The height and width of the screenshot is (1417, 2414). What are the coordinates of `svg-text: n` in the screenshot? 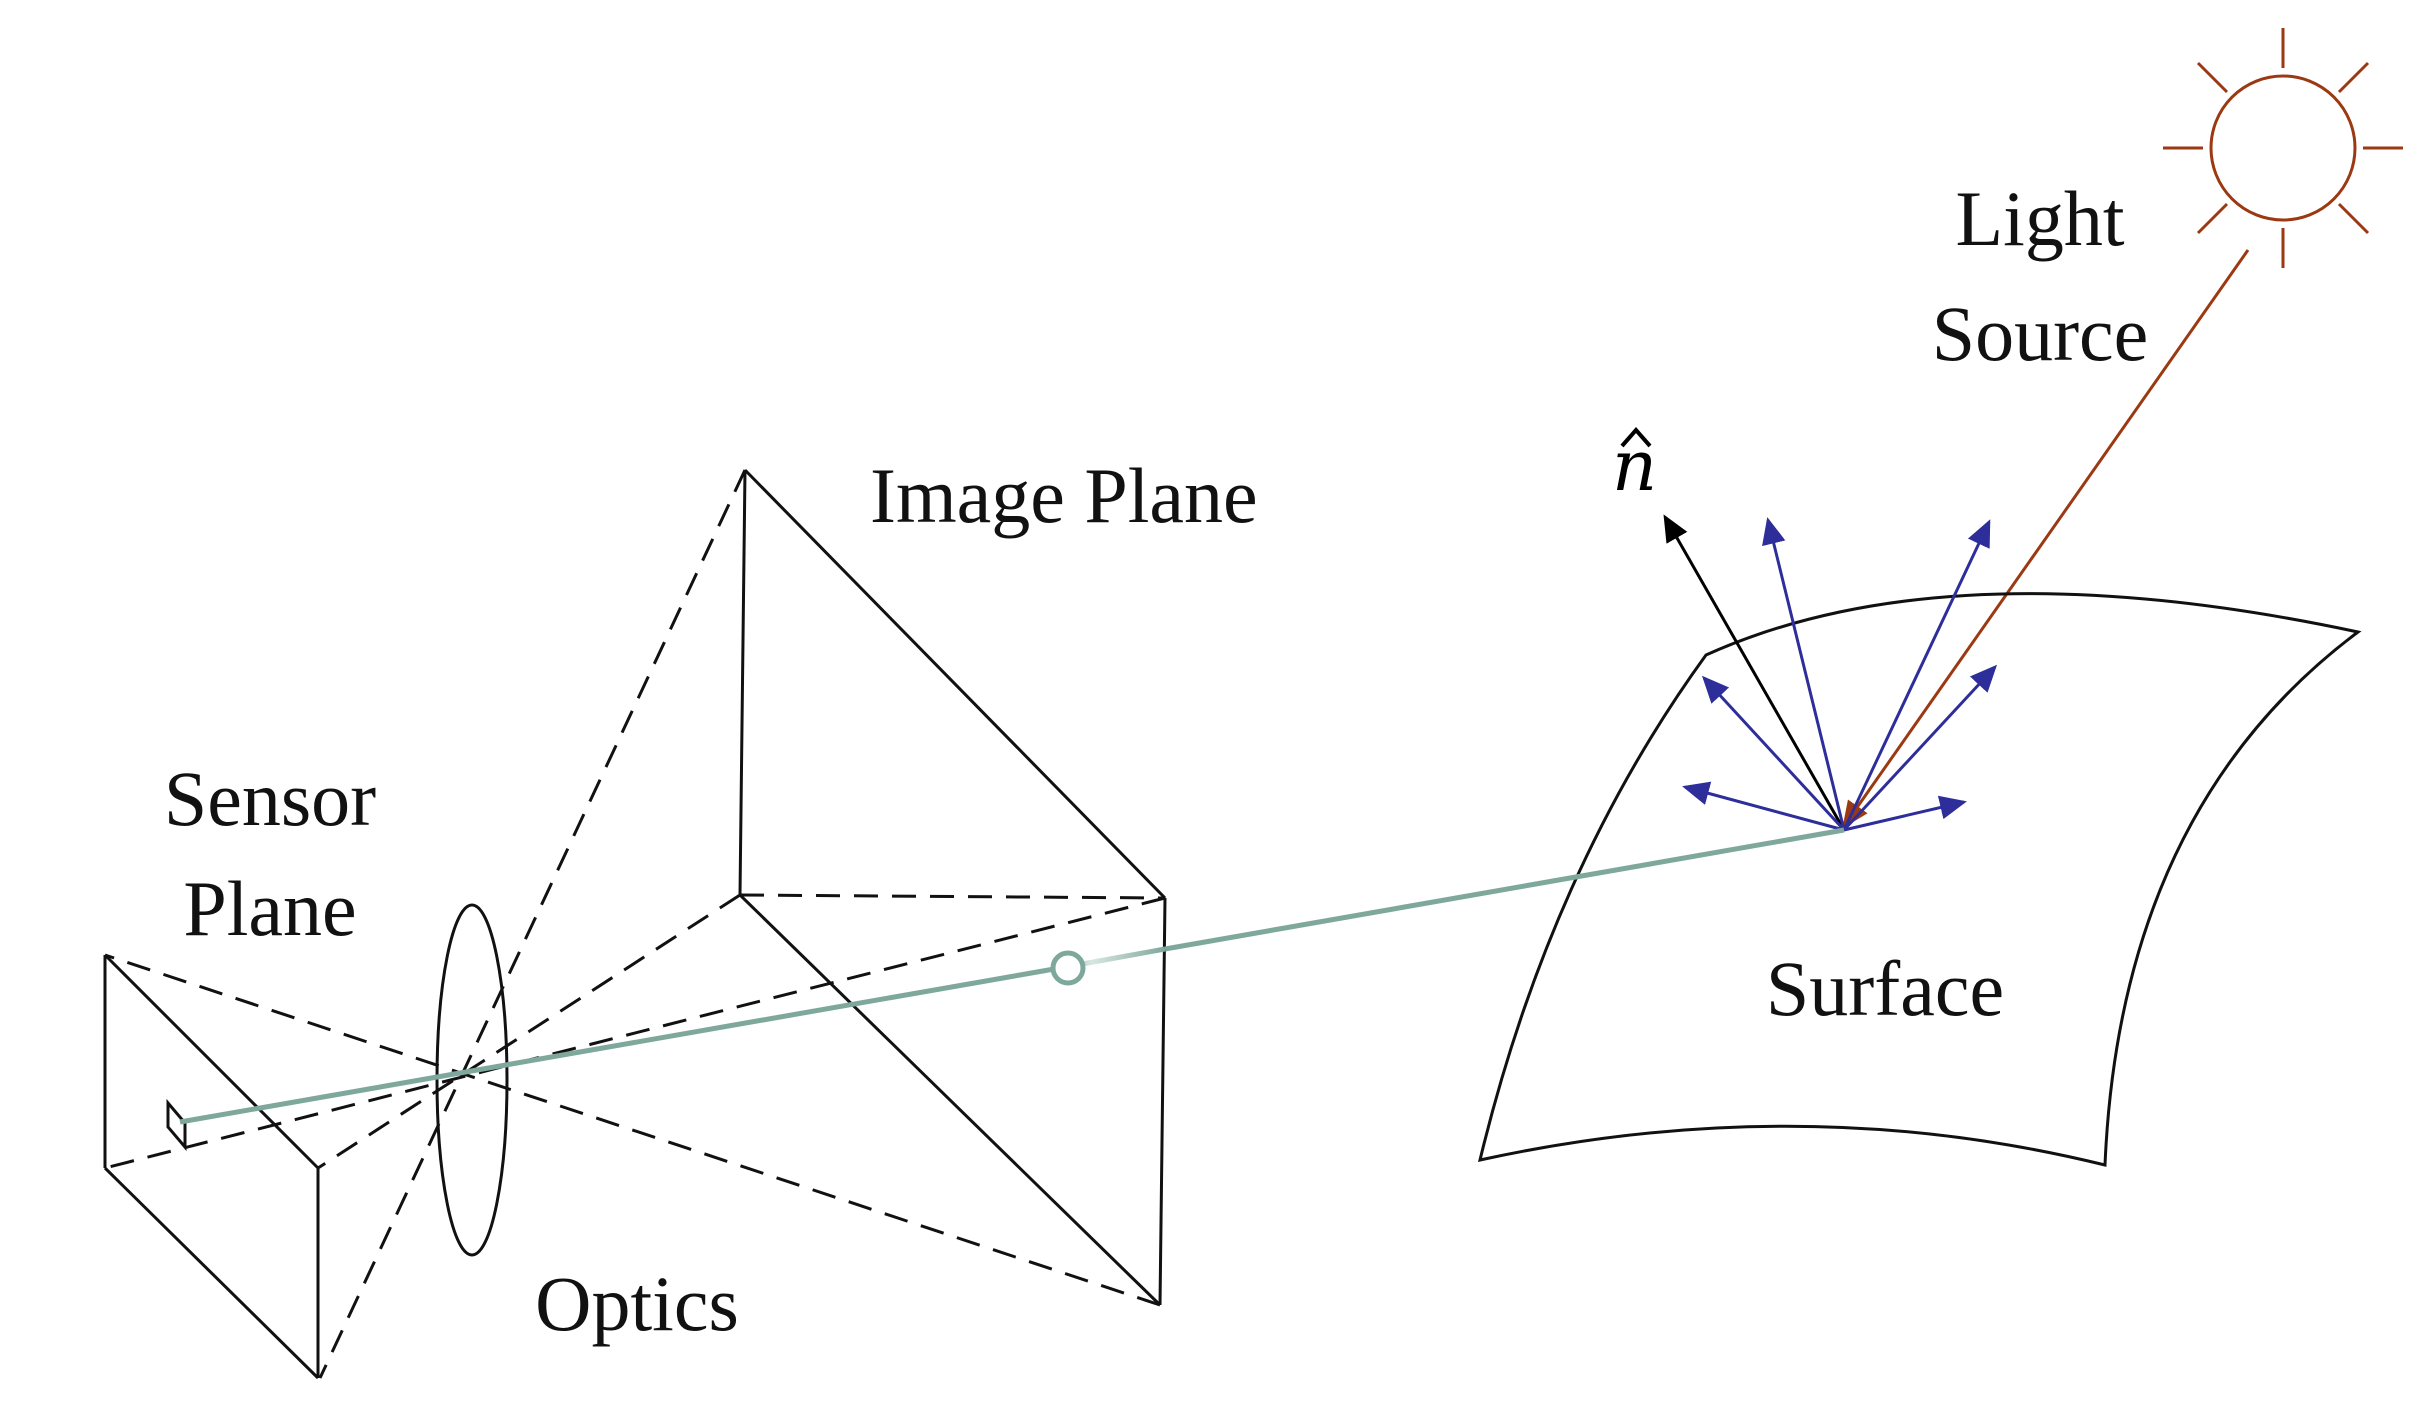 It's located at (1634, 466).